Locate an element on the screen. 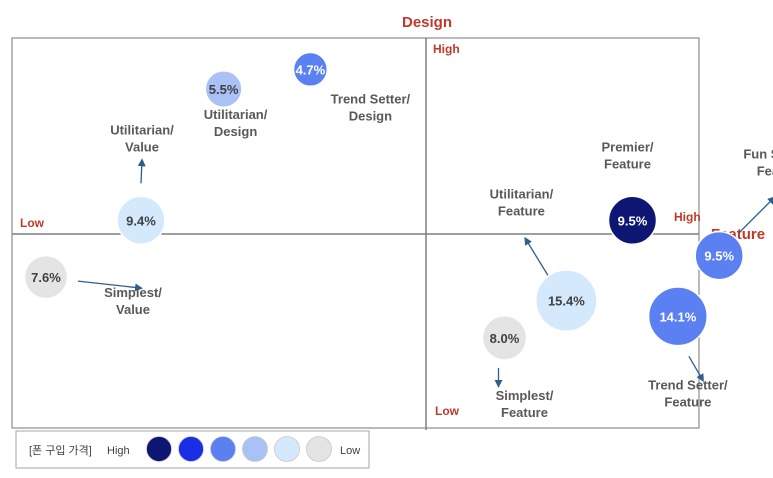 The width and height of the screenshot is (773, 478). segment-label-fun-seeker-feature-line2: Feature is located at coordinates (765, 171).